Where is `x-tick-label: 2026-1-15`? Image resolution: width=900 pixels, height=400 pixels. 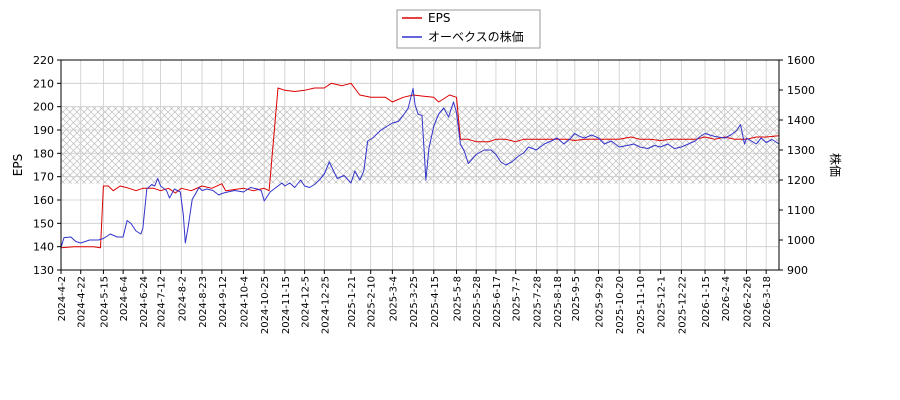
x-tick-label: 2026-1-15 is located at coordinates (706, 302).